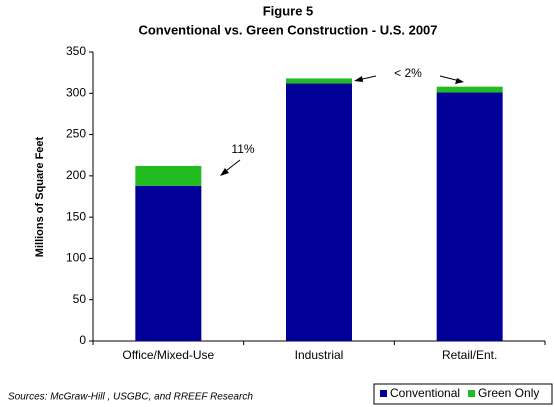 The image size is (554, 407). I want to click on legend-label: Green Only, so click(508, 393).